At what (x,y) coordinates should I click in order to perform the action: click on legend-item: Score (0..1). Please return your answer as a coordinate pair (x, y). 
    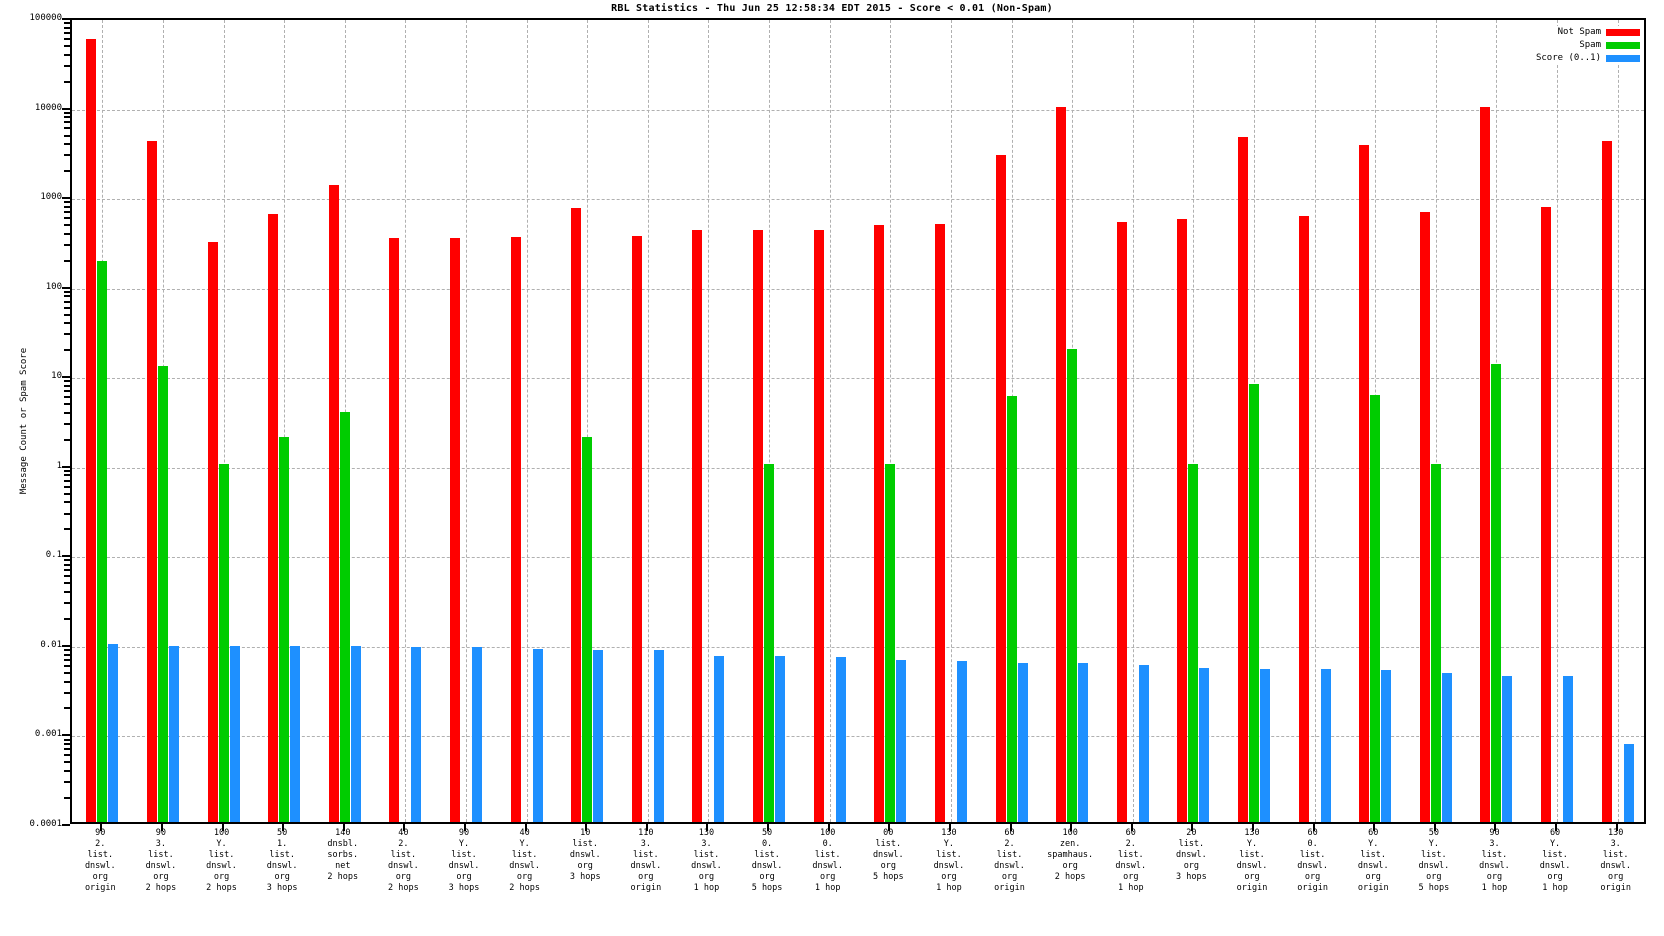
    Looking at the image, I should click on (1588, 58).